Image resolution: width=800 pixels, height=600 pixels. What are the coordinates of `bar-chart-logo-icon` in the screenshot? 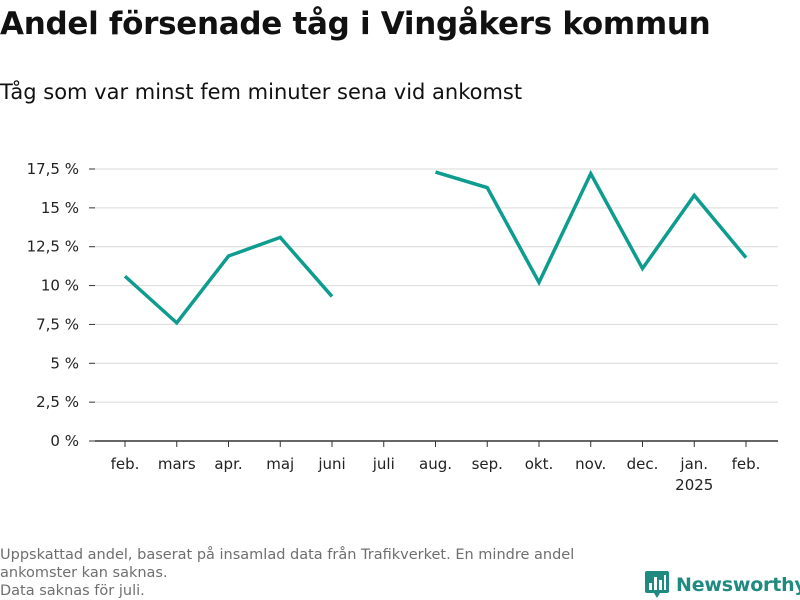 It's located at (657, 584).